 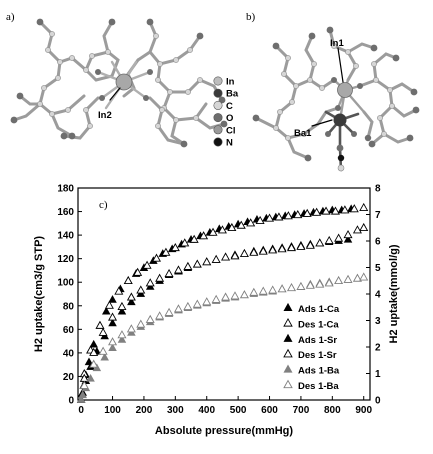 What do you see at coordinates (340, 120) in the screenshot?
I see `ba1-atom` at bounding box center [340, 120].